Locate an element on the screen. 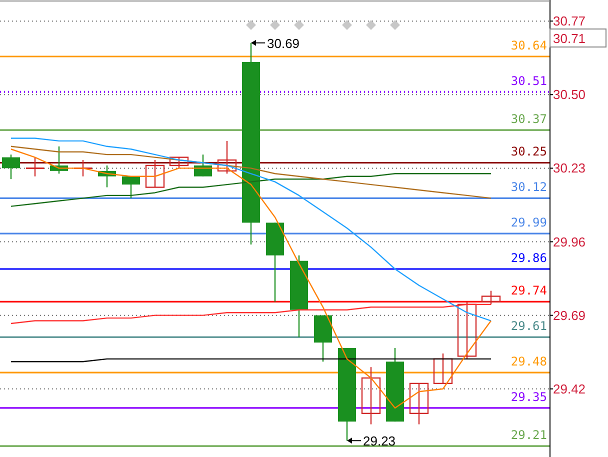 The height and width of the screenshot is (457, 608). ref-line-label: 29.21 is located at coordinates (528, 435).